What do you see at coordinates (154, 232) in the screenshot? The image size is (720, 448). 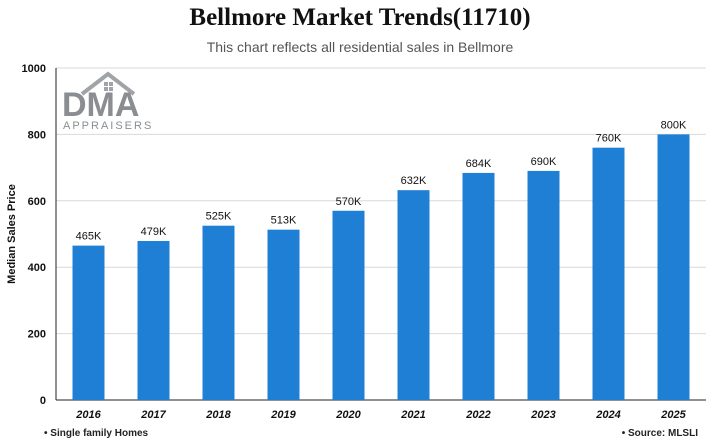 I see `data-label: 479K` at bounding box center [154, 232].